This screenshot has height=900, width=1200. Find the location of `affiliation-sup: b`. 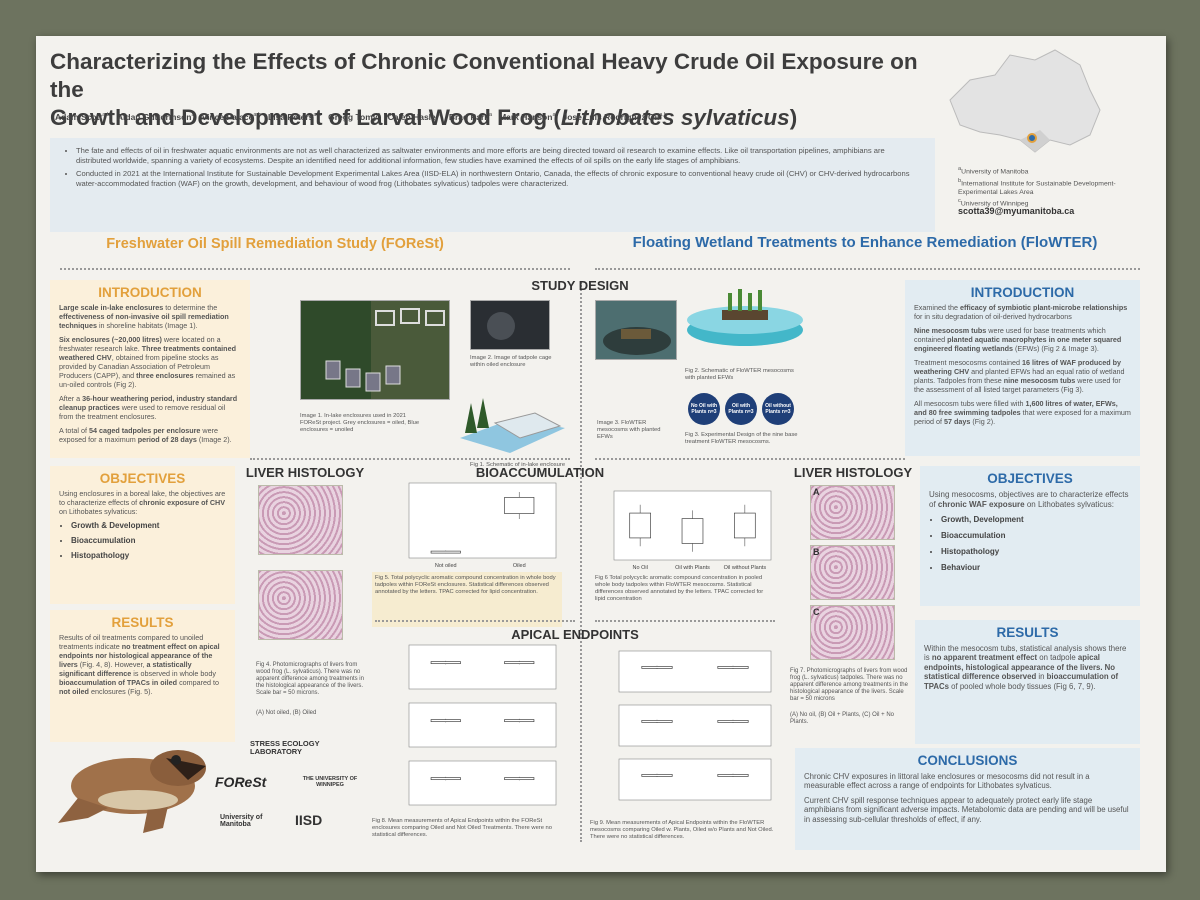

affiliation-sup: b is located at coordinates (960, 180).